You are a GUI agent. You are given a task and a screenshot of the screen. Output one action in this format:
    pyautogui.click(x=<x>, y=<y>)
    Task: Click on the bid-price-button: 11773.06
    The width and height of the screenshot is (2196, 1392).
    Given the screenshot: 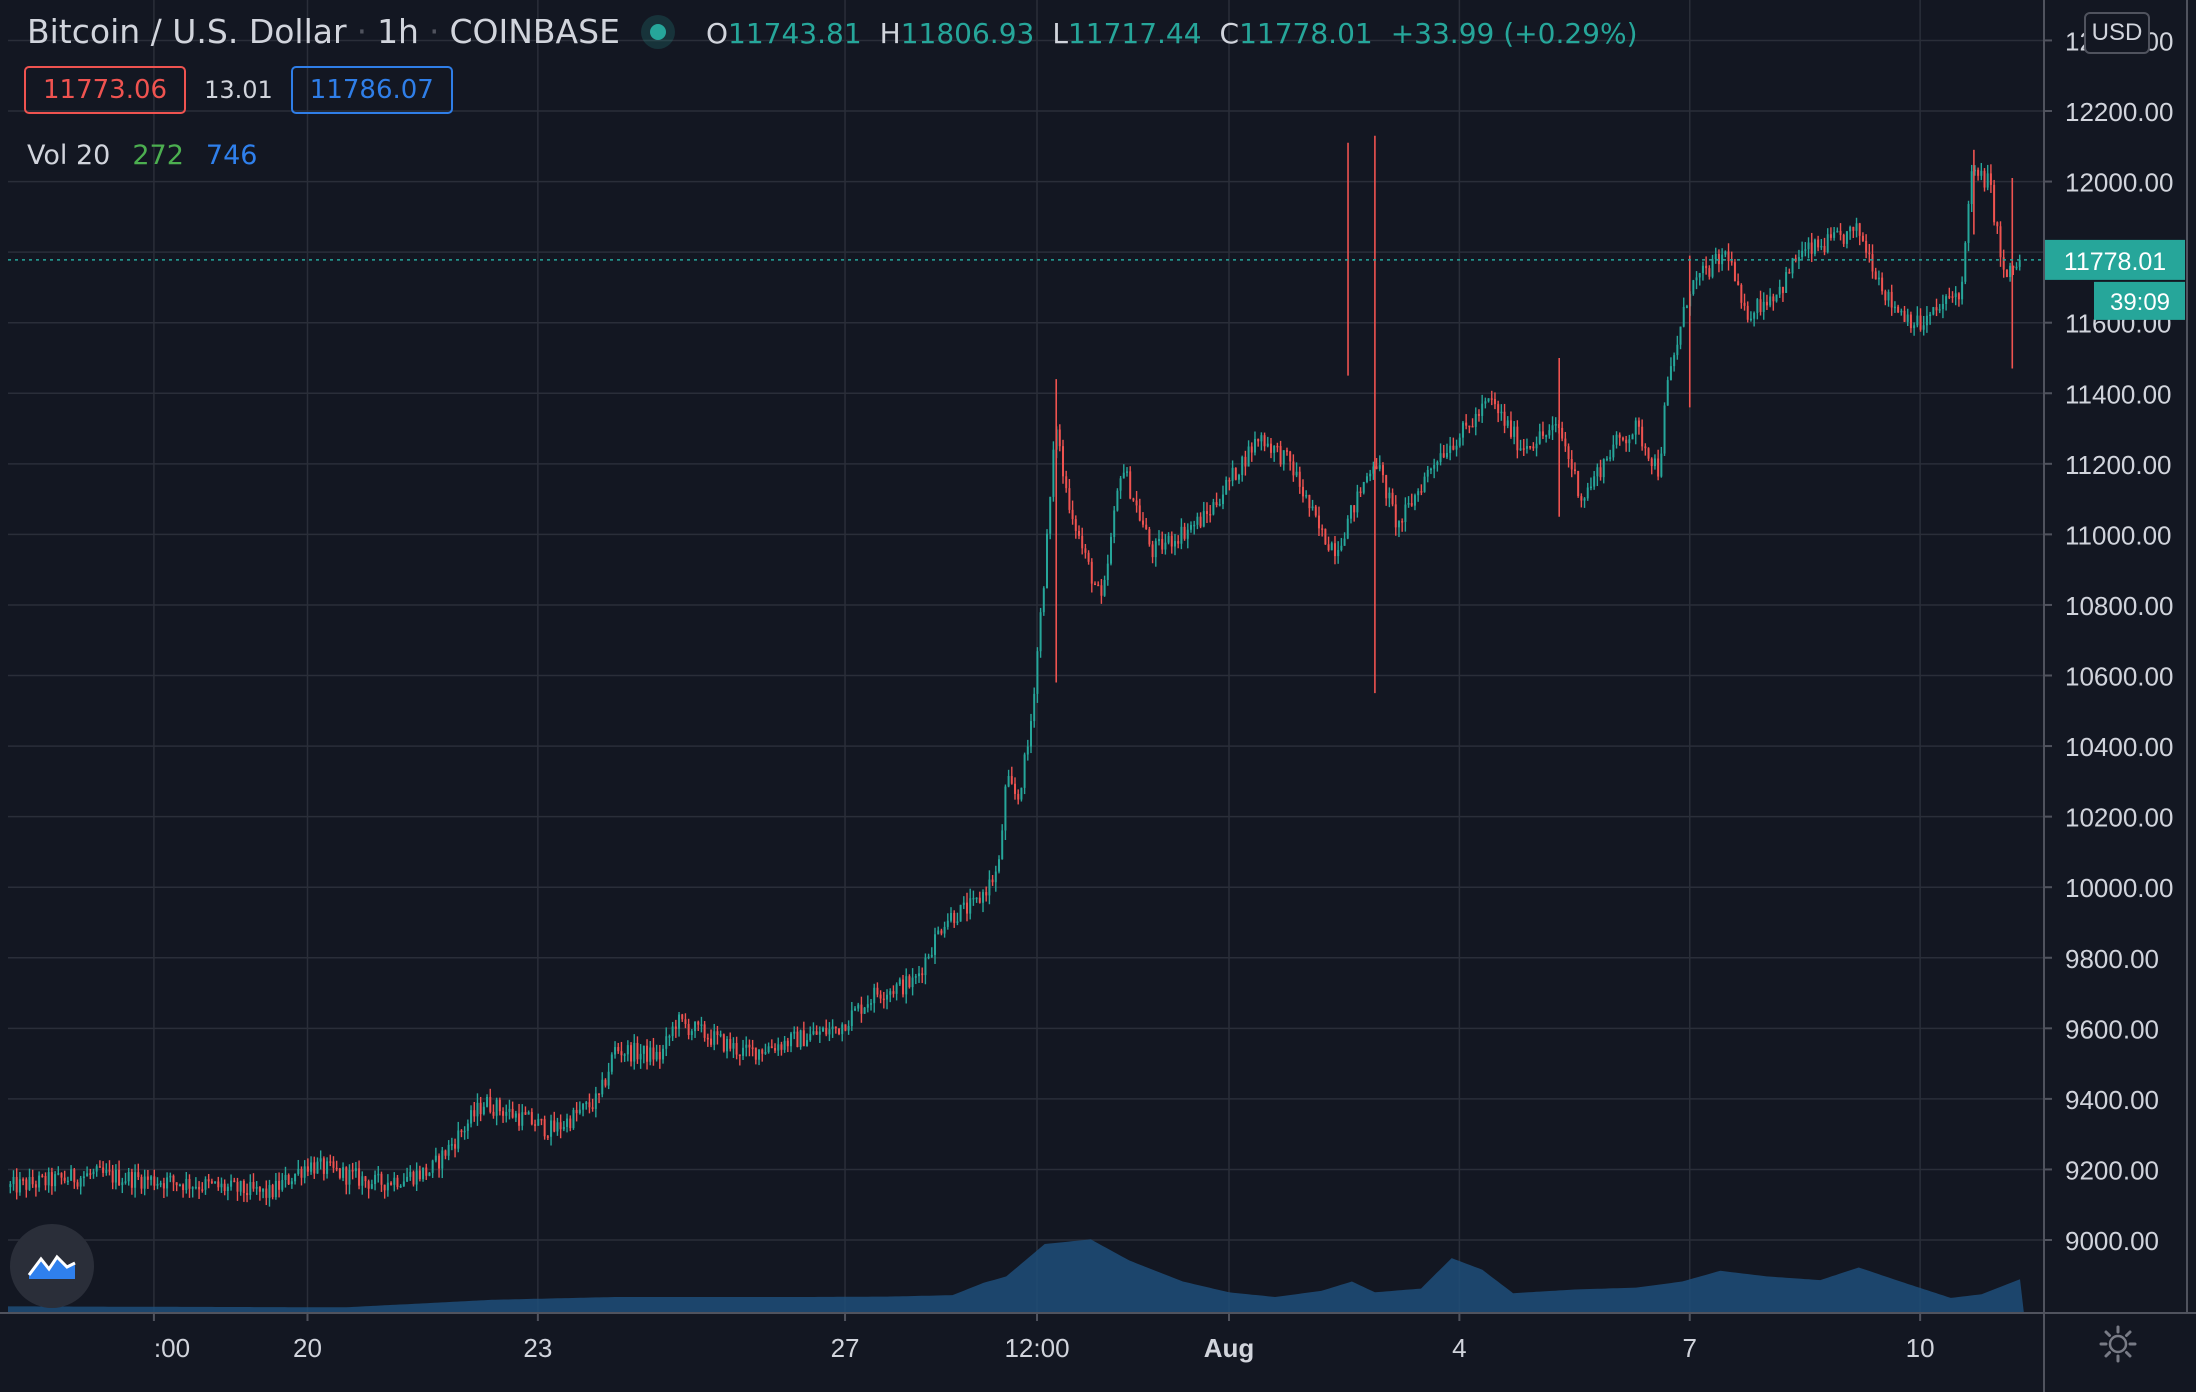 What is the action you would take?
    pyautogui.click(x=105, y=90)
    